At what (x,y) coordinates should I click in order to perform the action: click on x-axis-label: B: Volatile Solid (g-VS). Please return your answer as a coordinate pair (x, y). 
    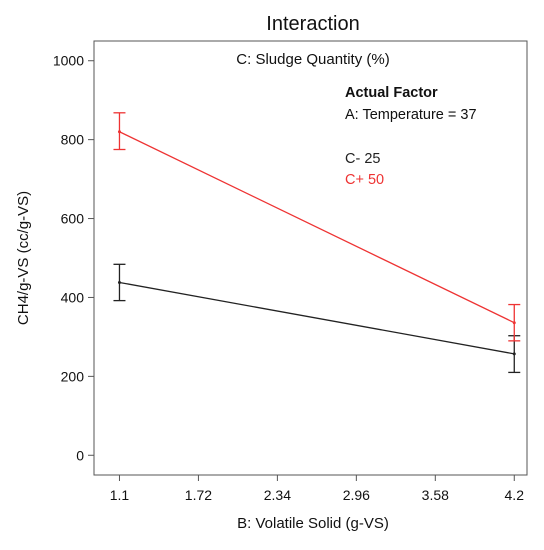
    Looking at the image, I should click on (313, 523).